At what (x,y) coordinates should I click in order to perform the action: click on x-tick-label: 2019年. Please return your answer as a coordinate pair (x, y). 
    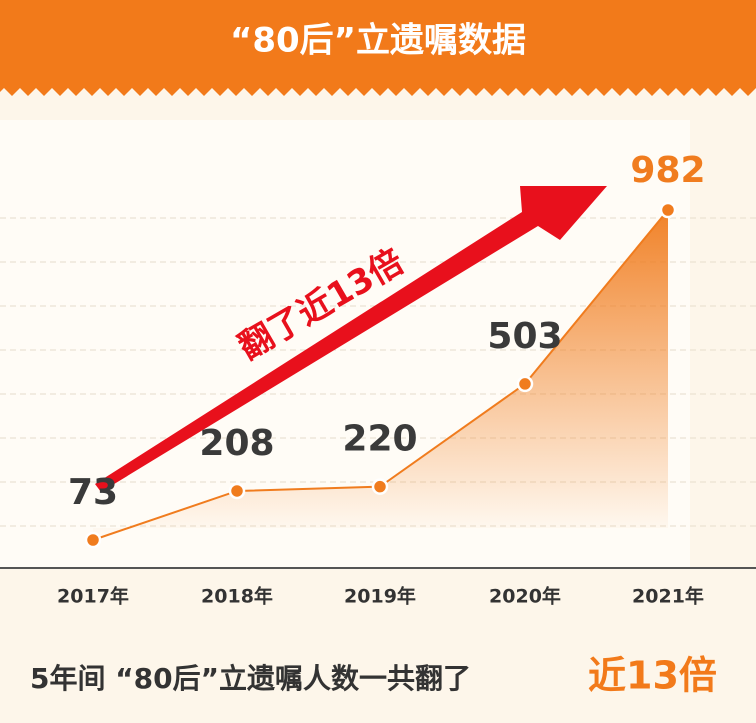
    Looking at the image, I should click on (380, 596).